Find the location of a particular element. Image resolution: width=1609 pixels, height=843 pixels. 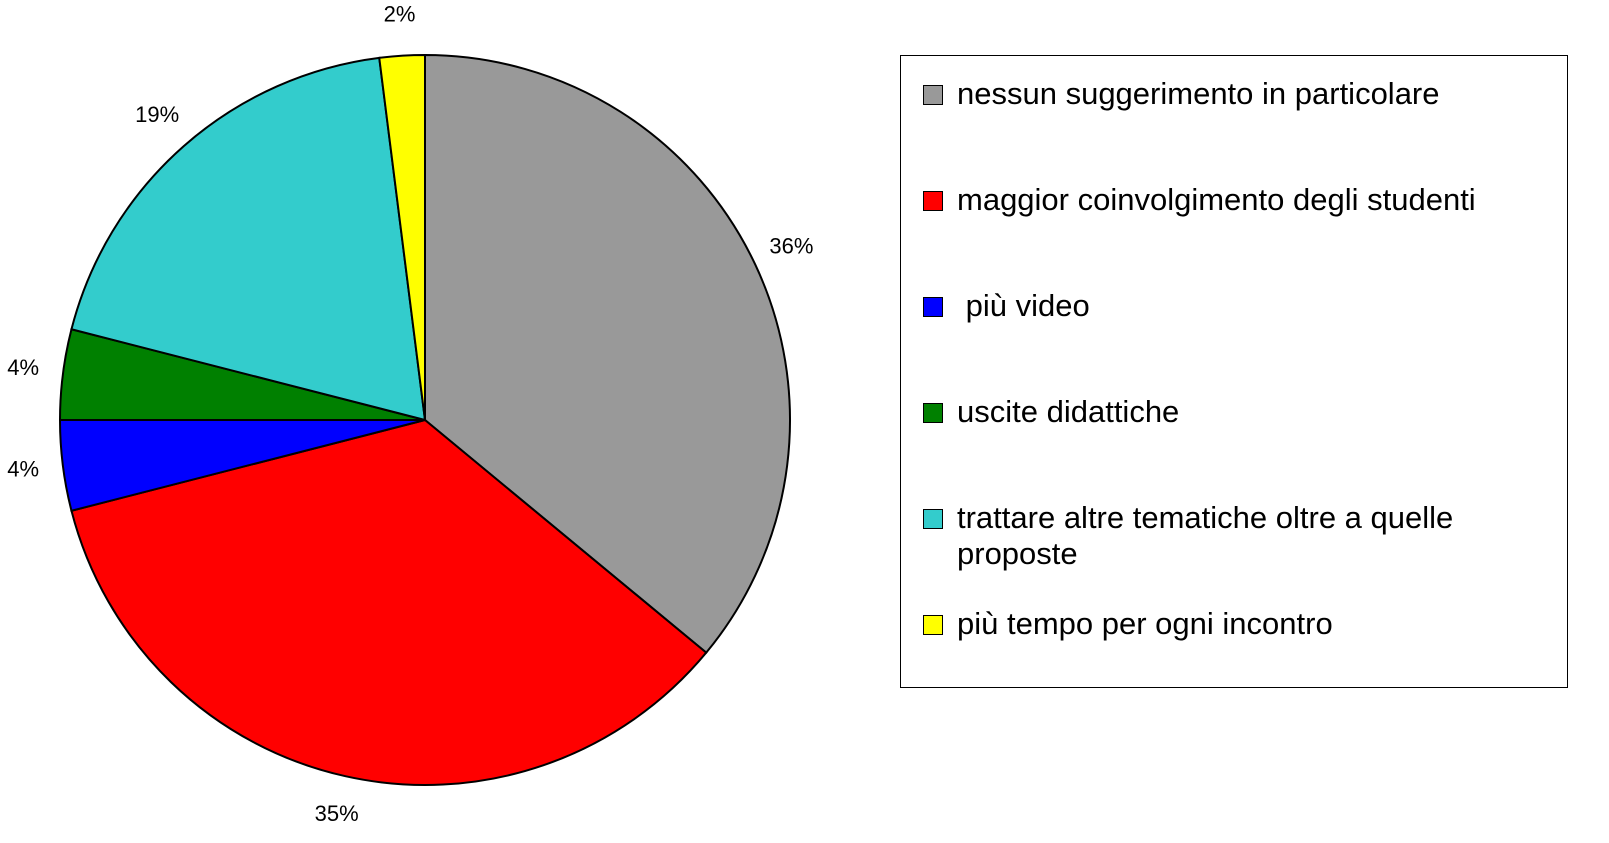

legend-item: più video is located at coordinates (1233, 306).